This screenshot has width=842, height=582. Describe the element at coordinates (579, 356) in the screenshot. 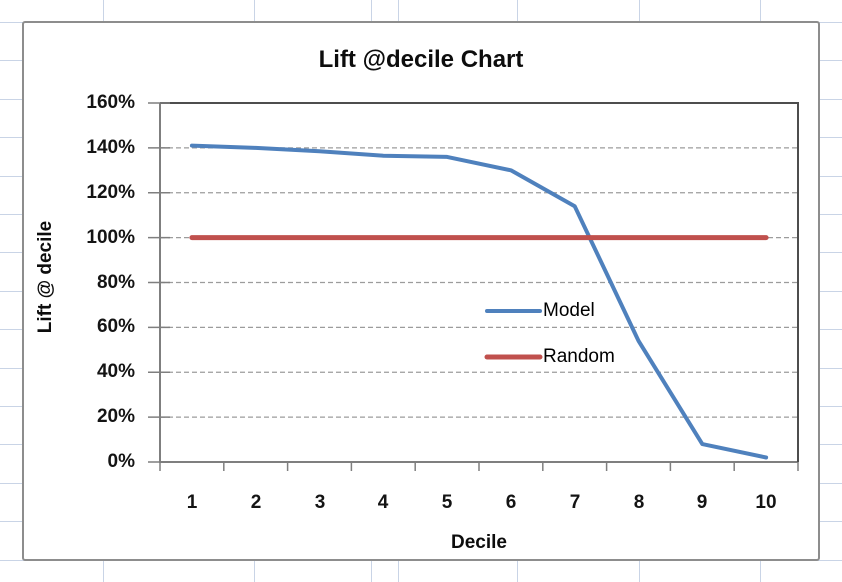

I see `legend-label-random: Random` at that location.